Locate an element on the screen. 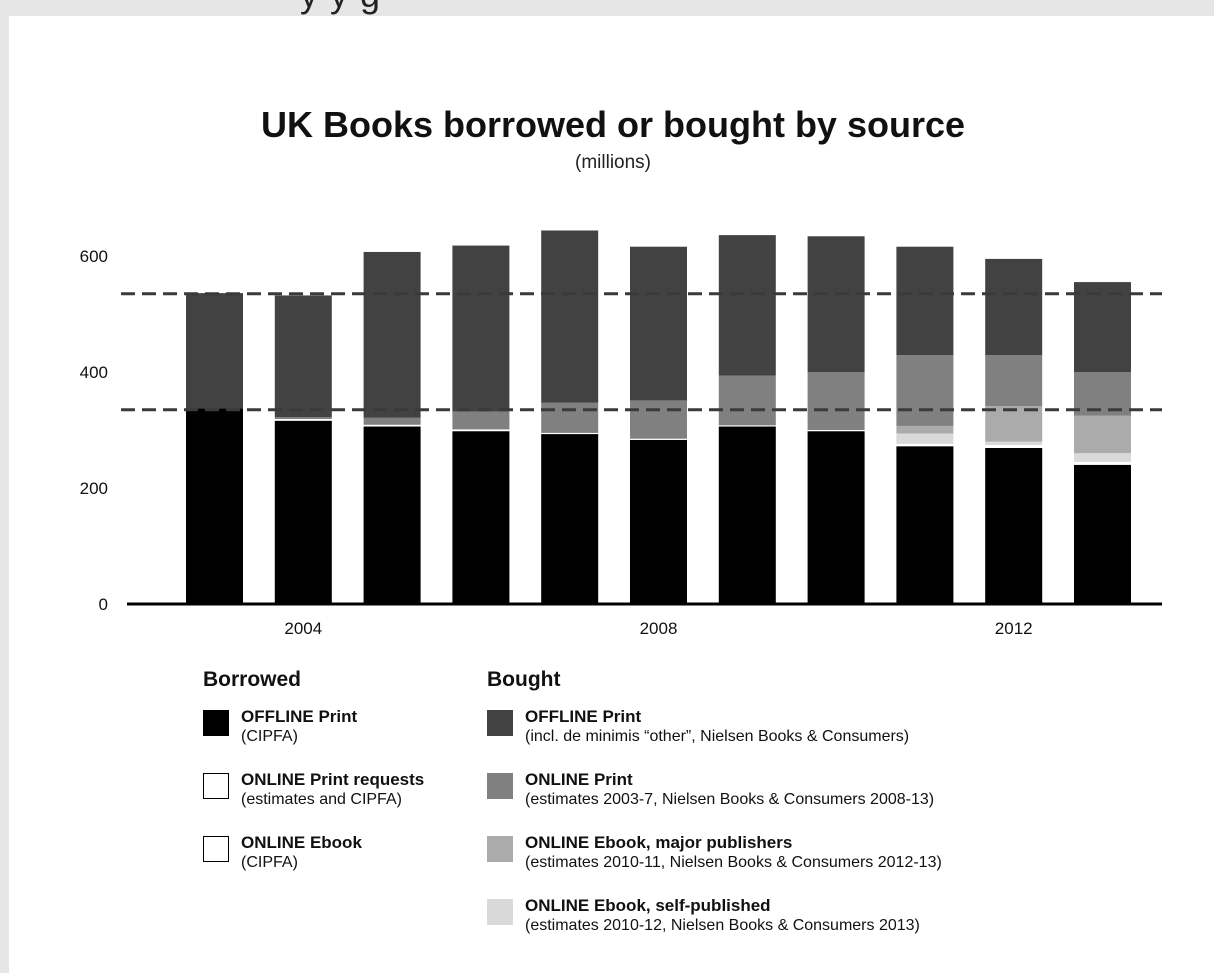  bar-2007-bought-online-print is located at coordinates (570, 417).